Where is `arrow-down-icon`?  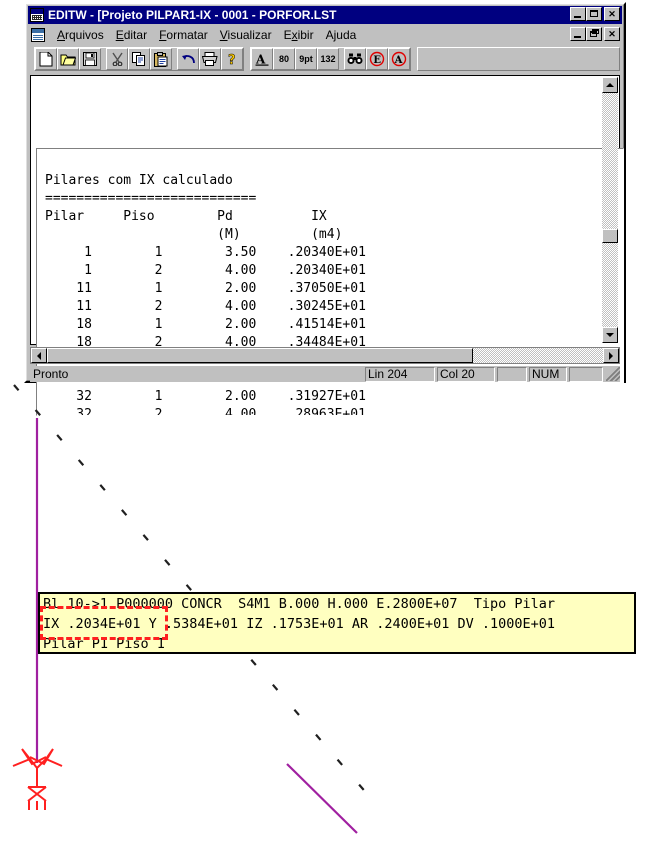 arrow-down-icon is located at coordinates (610, 335).